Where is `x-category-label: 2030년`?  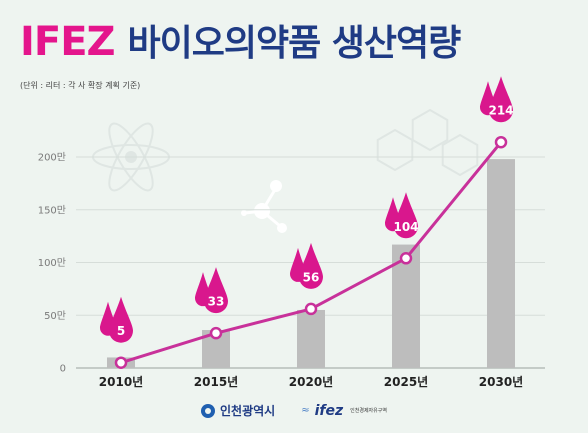
x-category-label: 2030년 is located at coordinates (501, 382).